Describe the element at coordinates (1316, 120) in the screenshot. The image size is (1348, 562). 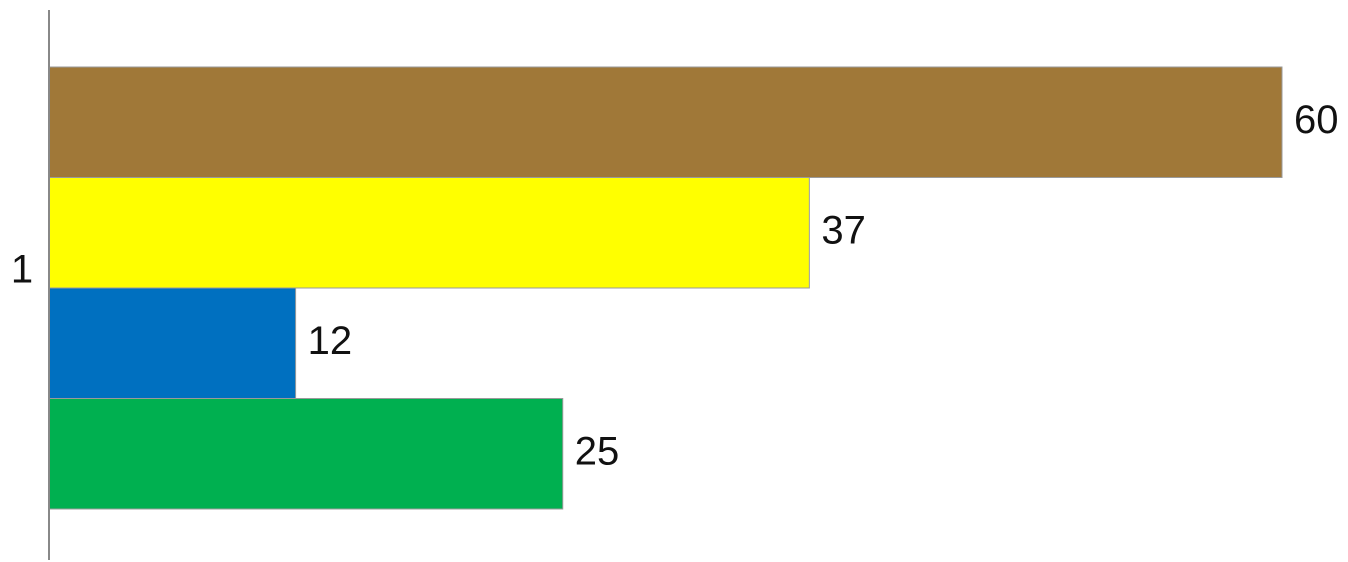
I see `data-label-series-1: 60` at that location.